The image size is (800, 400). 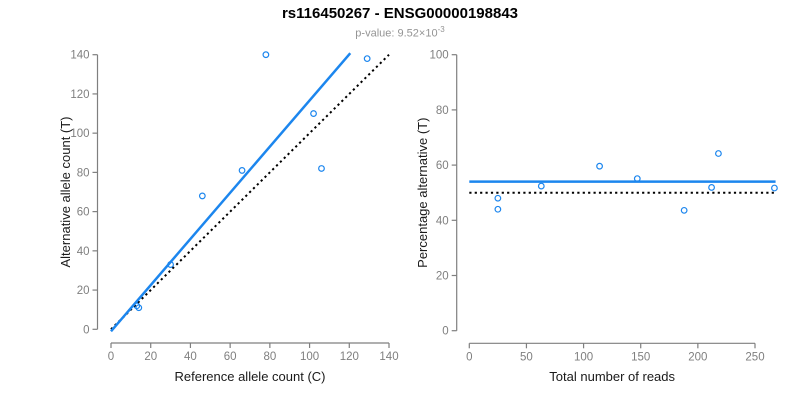 I want to click on x-tick-label: 50, so click(x=526, y=357).